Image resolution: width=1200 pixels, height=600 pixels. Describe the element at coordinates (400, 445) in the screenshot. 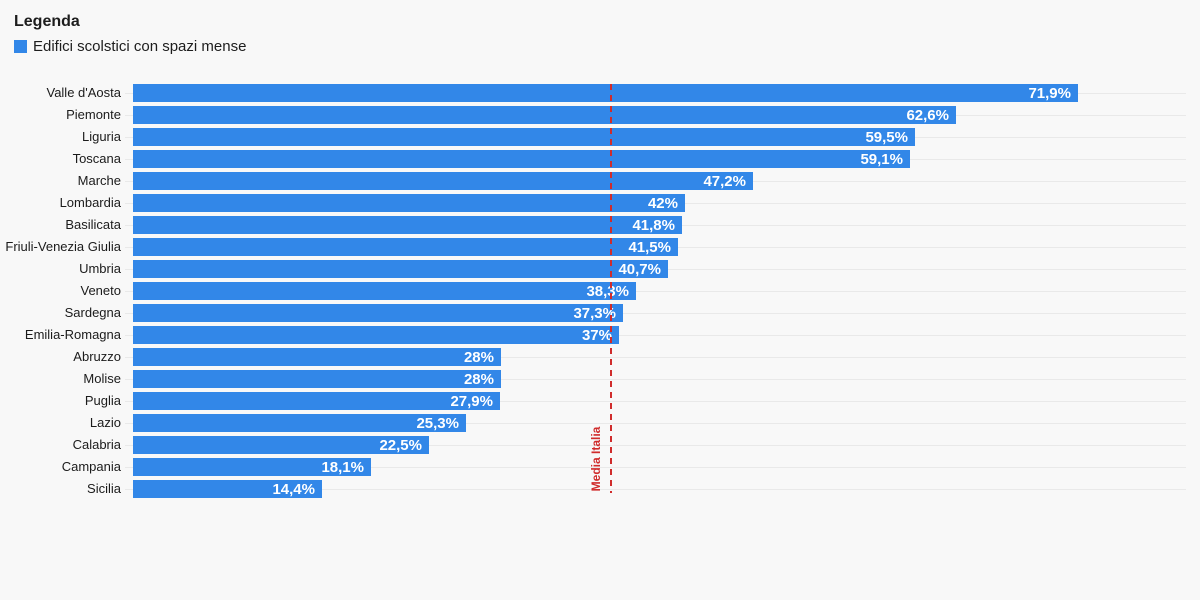

I see `bar-value-label: 22,5%` at that location.